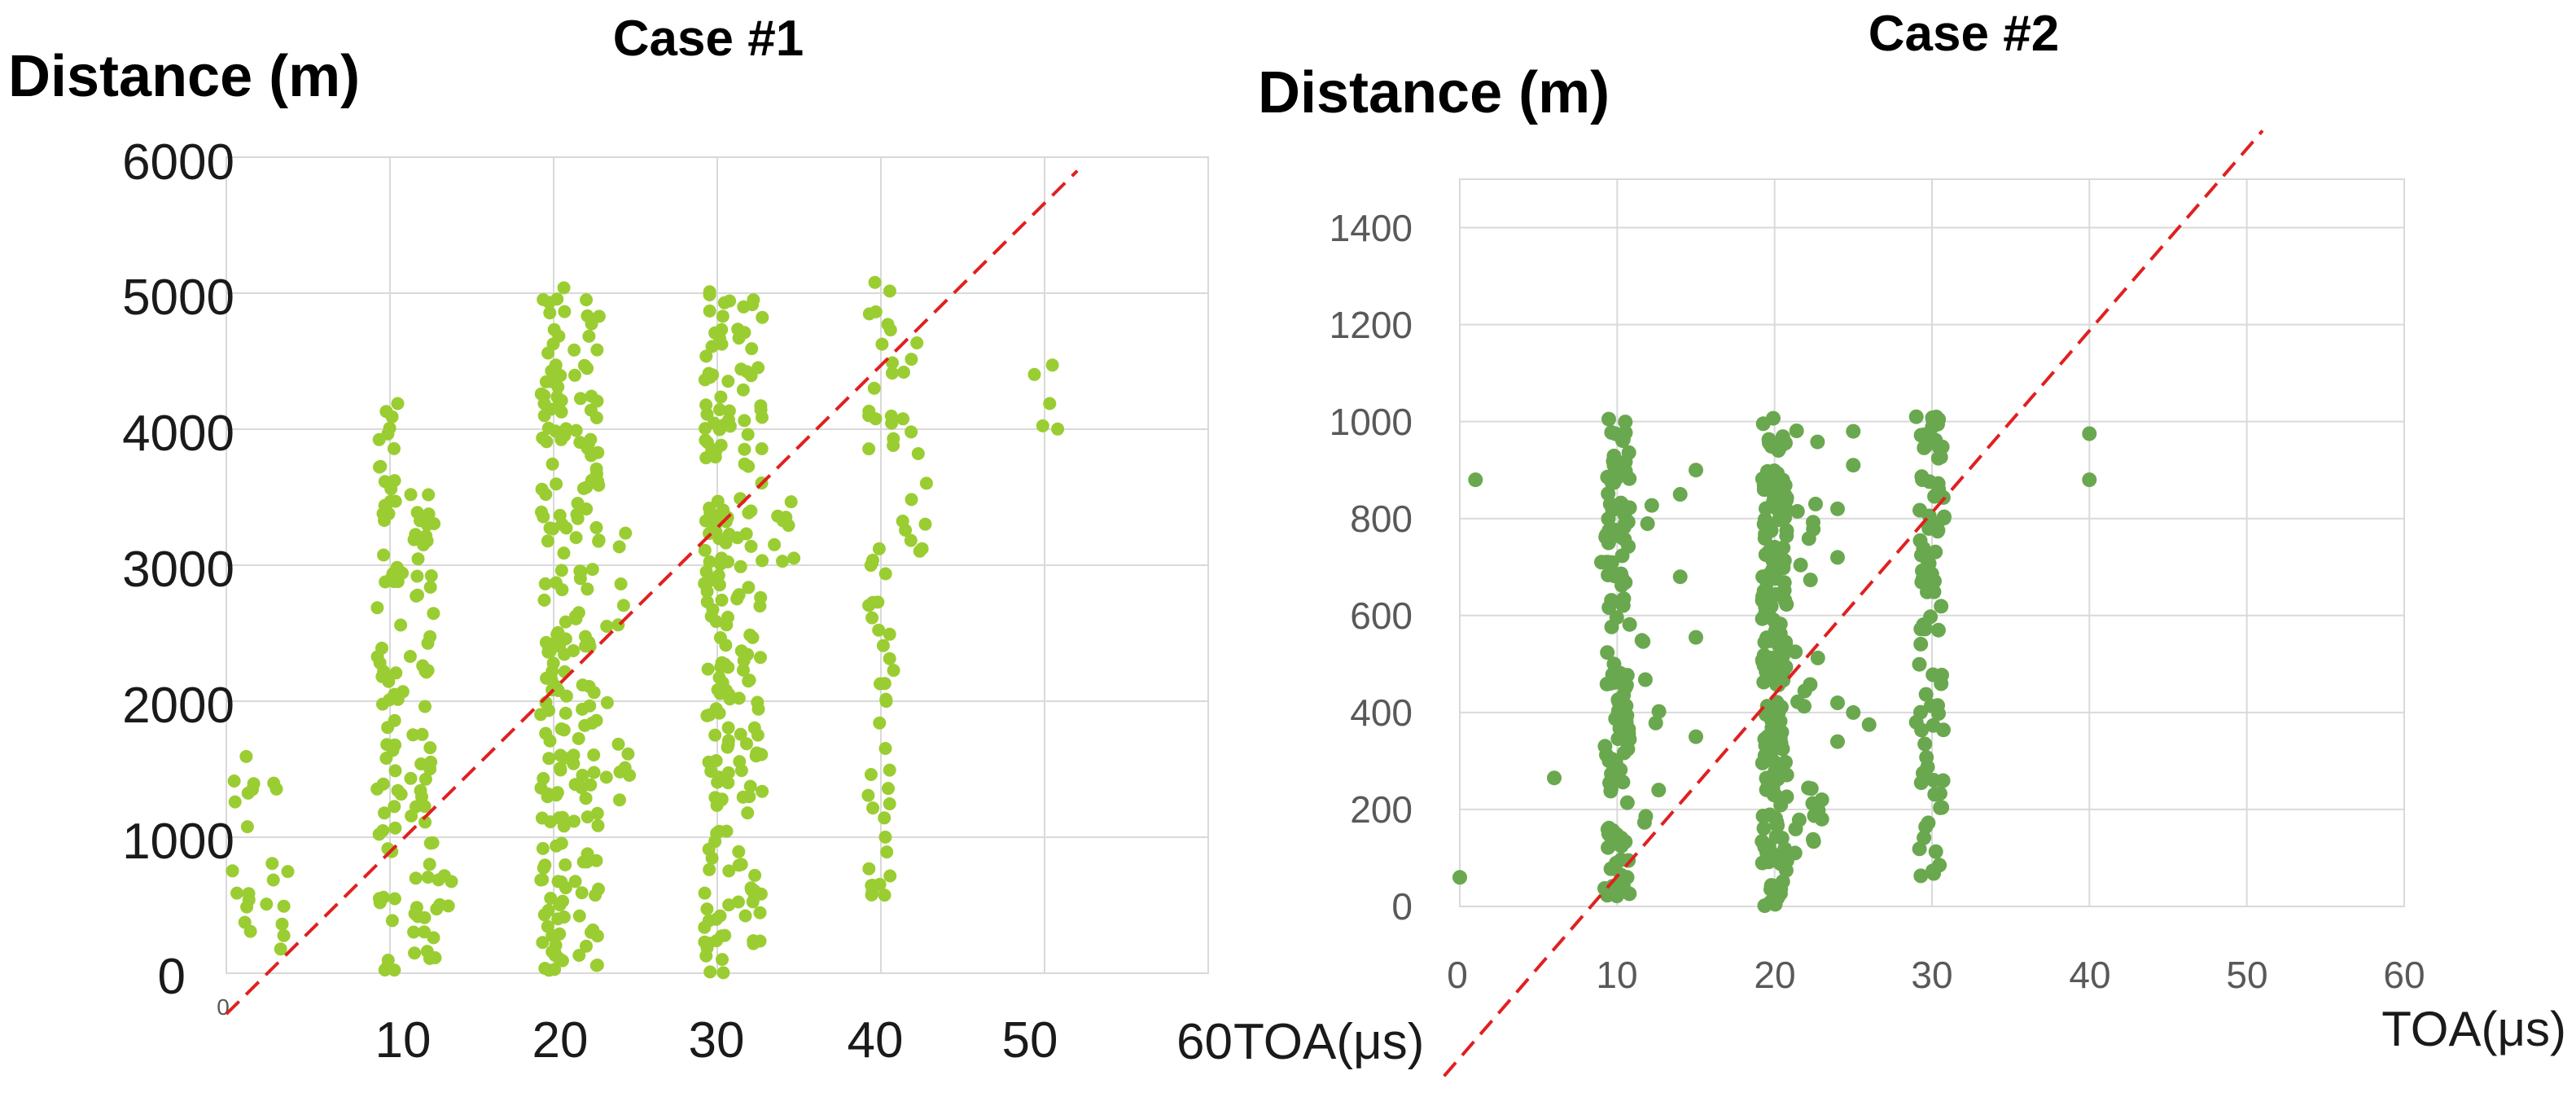 The image size is (2576, 1119). I want to click on chart-2-x-tick-0: 0, so click(1457, 975).